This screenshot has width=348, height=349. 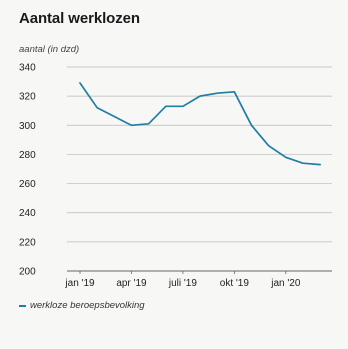 I want to click on y-tick-label: 280, so click(x=27, y=155).